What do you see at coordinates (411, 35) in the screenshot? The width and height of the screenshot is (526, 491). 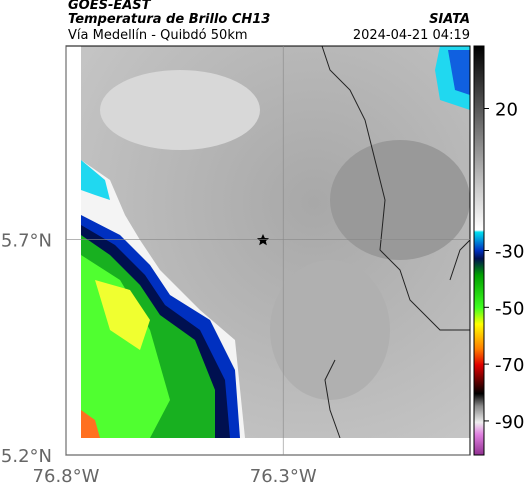 I see `datetime: 2024-04-21 04:19` at bounding box center [411, 35].